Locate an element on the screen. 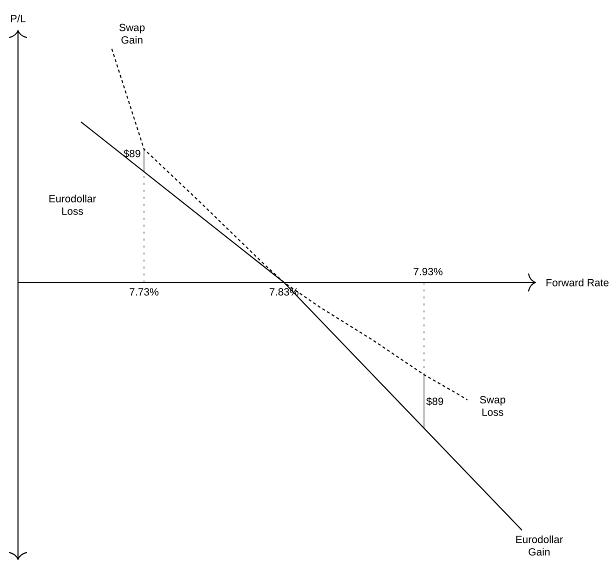 The image size is (616, 565). annotation: Swap Gain is located at coordinates (132, 34).